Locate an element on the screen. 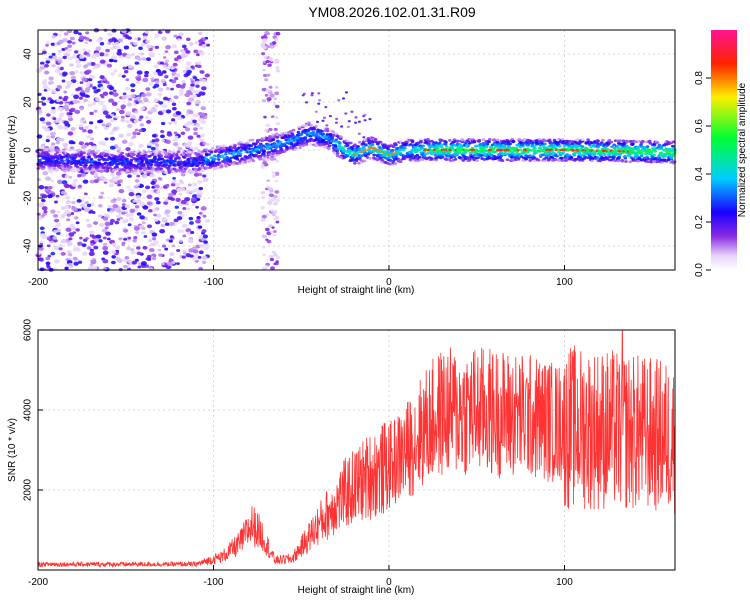 This screenshot has height=600, width=750. snr-y-tick-label: 2000 is located at coordinates (28, 489).